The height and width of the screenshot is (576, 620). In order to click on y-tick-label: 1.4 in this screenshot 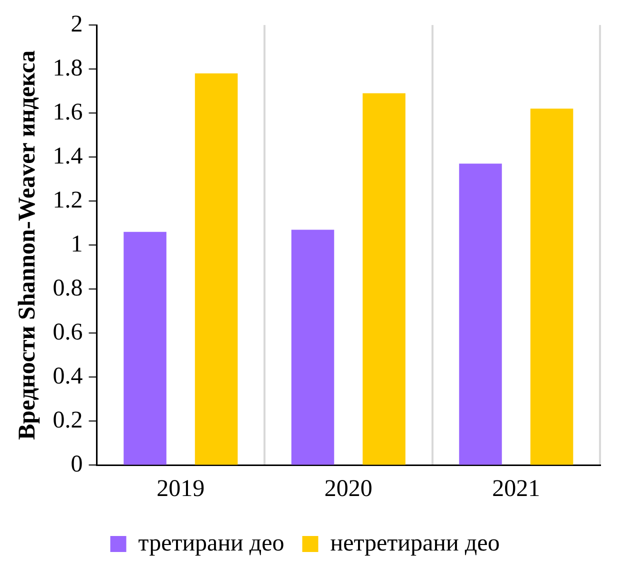, I will do `click(67, 156)`.